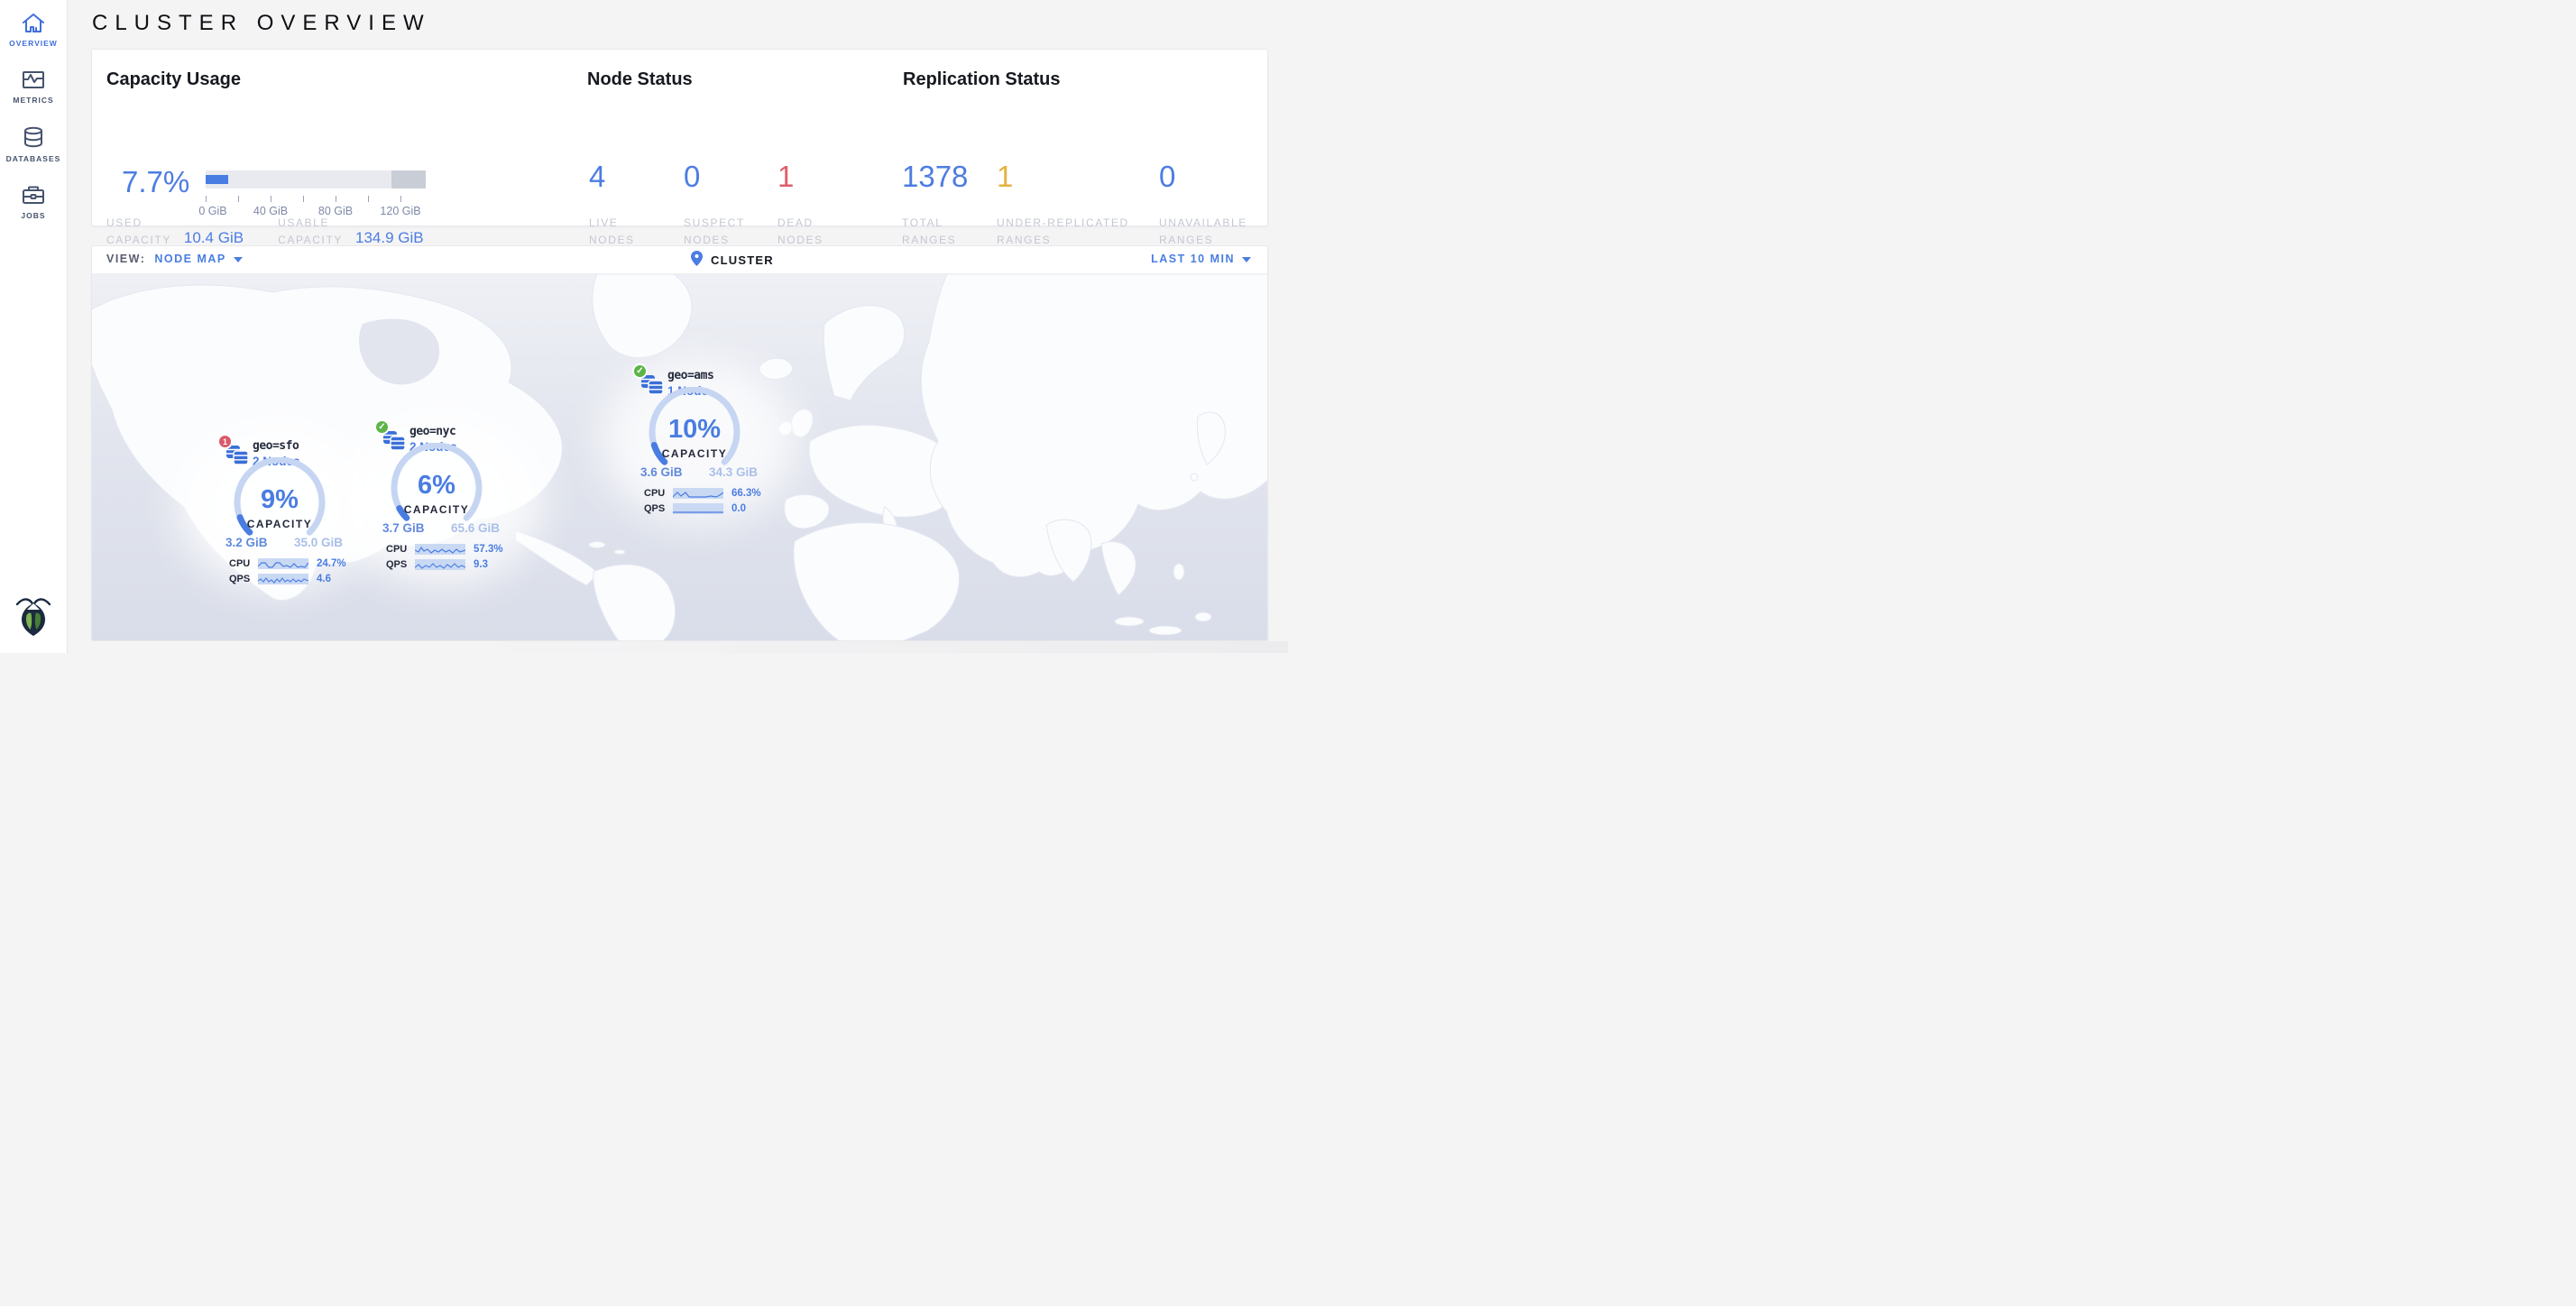 This screenshot has width=2576, height=1306. I want to click on total-value: 65.6 GiB, so click(475, 528).